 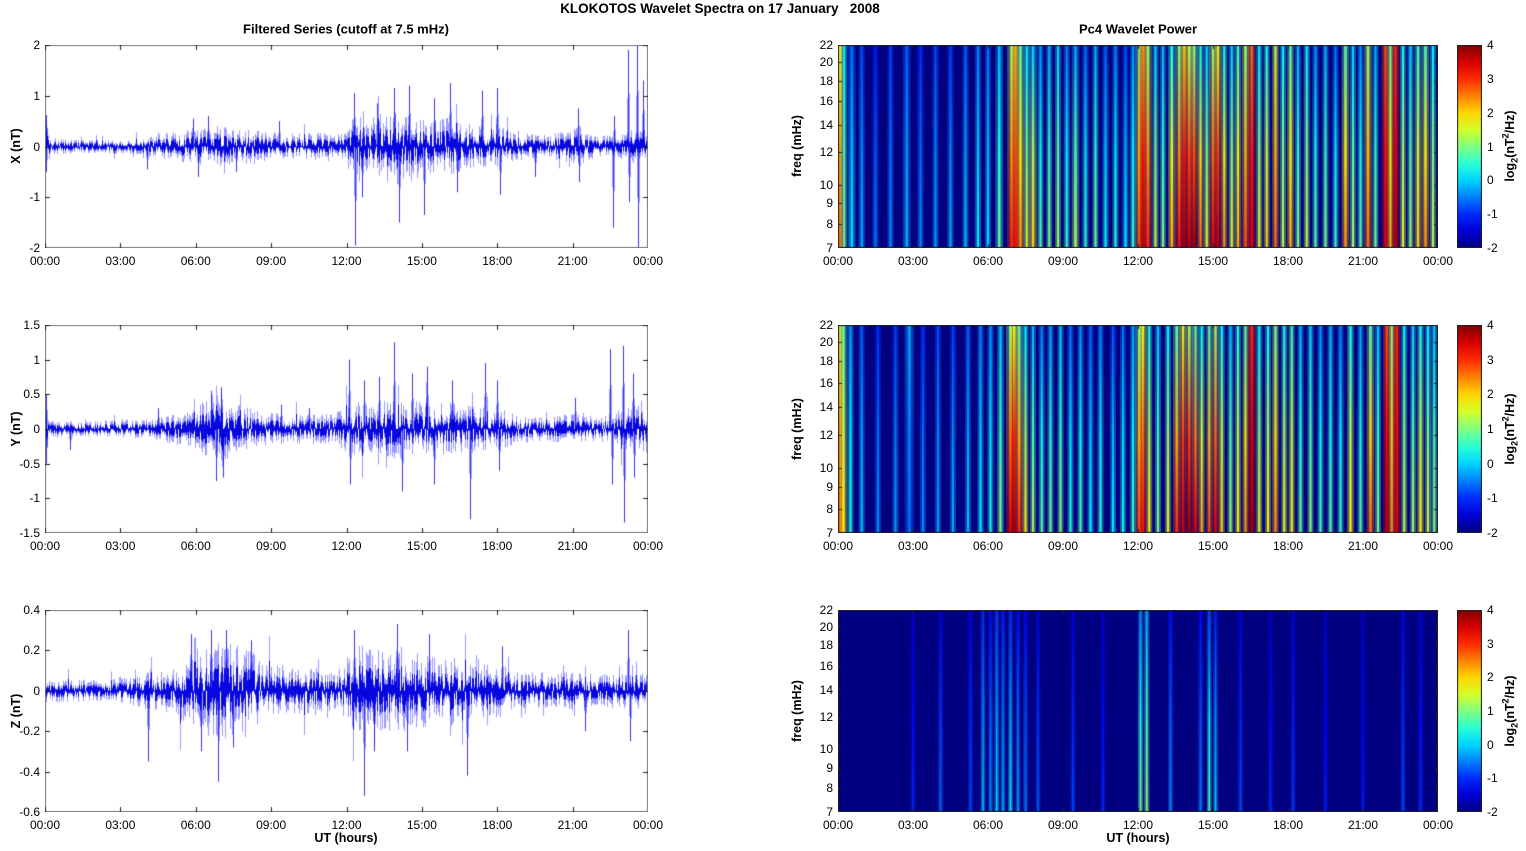 What do you see at coordinates (1138, 838) in the screenshot?
I see `right-x-axis-label: UT (hours)` at bounding box center [1138, 838].